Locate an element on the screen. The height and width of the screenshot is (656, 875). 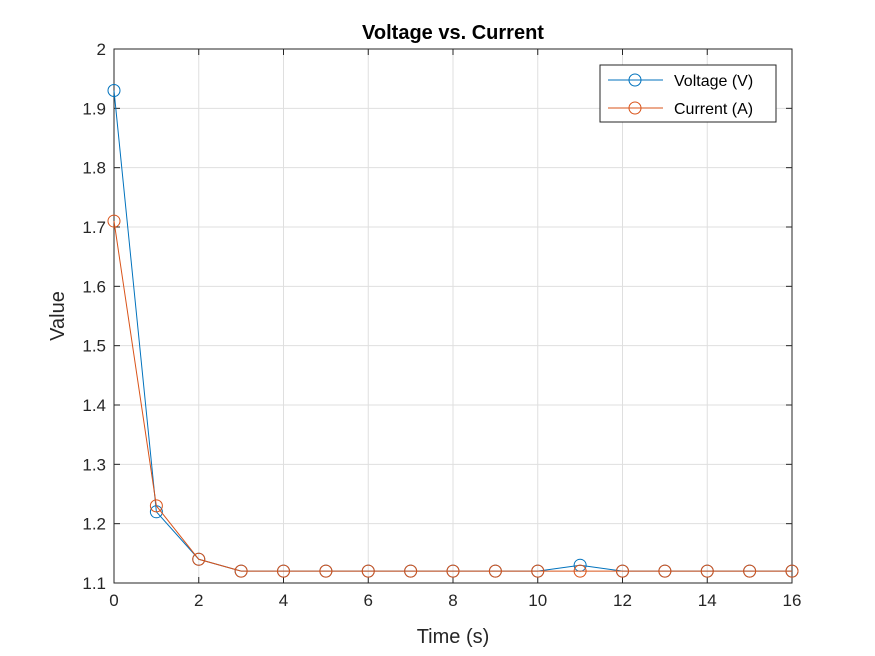
y-tick-label: 1.4 is located at coordinates (94, 405).